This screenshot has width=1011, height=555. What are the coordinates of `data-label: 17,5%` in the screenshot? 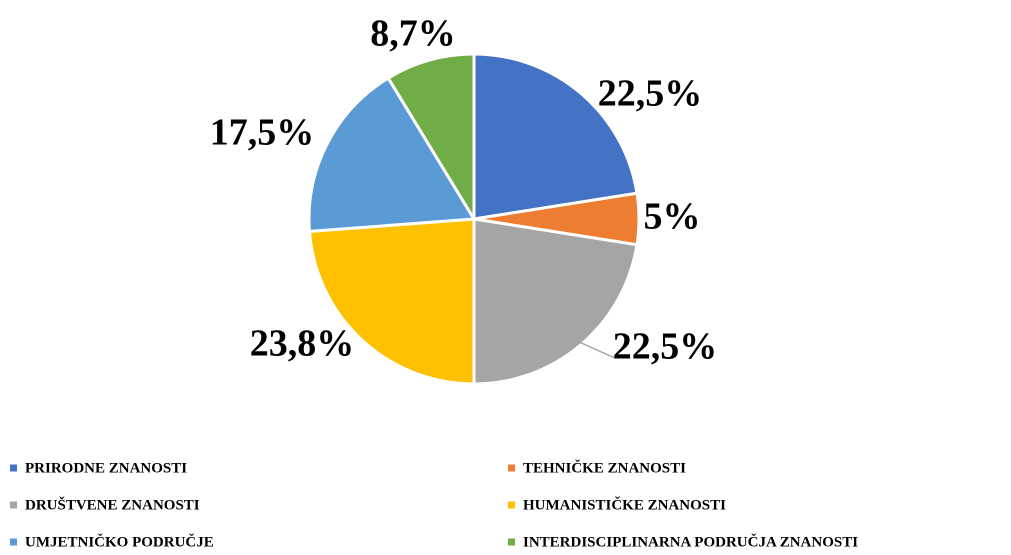 It's located at (262, 133).